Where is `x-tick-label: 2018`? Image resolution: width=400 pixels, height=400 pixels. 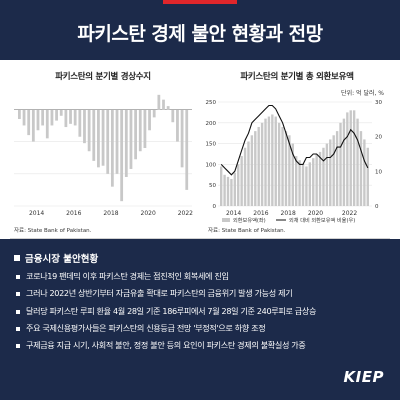 x-tick-label: 2018 is located at coordinates (288, 213).